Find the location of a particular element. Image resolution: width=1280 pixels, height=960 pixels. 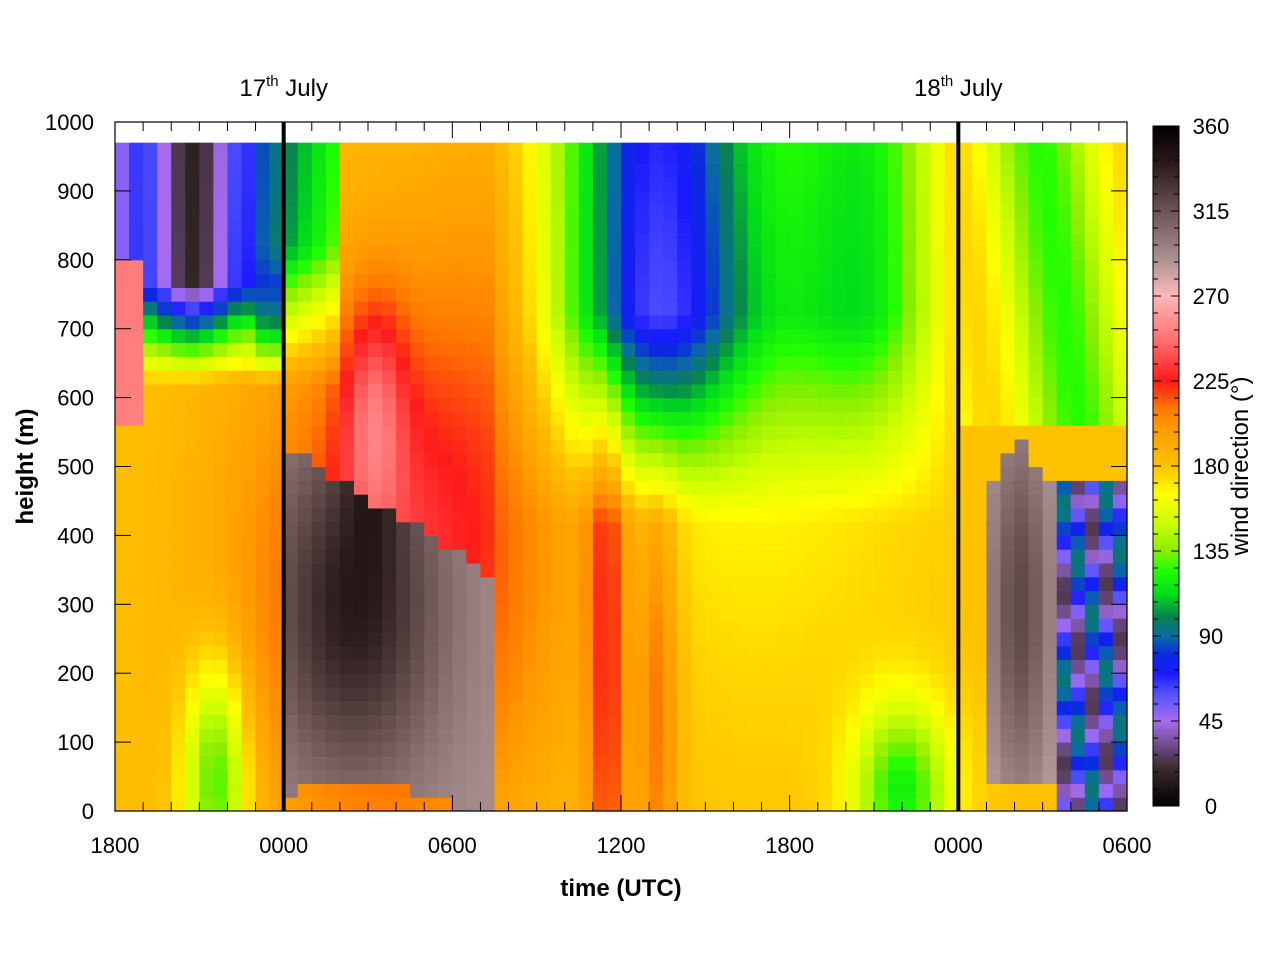

y-tick-label: 900 is located at coordinates (75, 191).